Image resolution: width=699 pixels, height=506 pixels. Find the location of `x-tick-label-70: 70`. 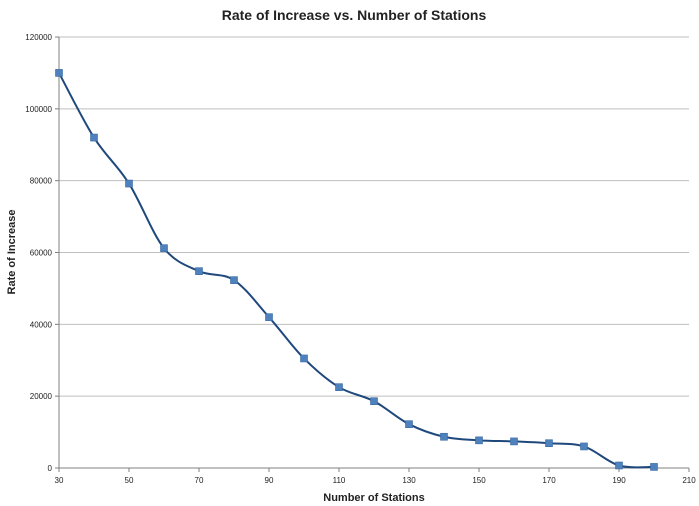

x-tick-label-70: 70 is located at coordinates (199, 480).